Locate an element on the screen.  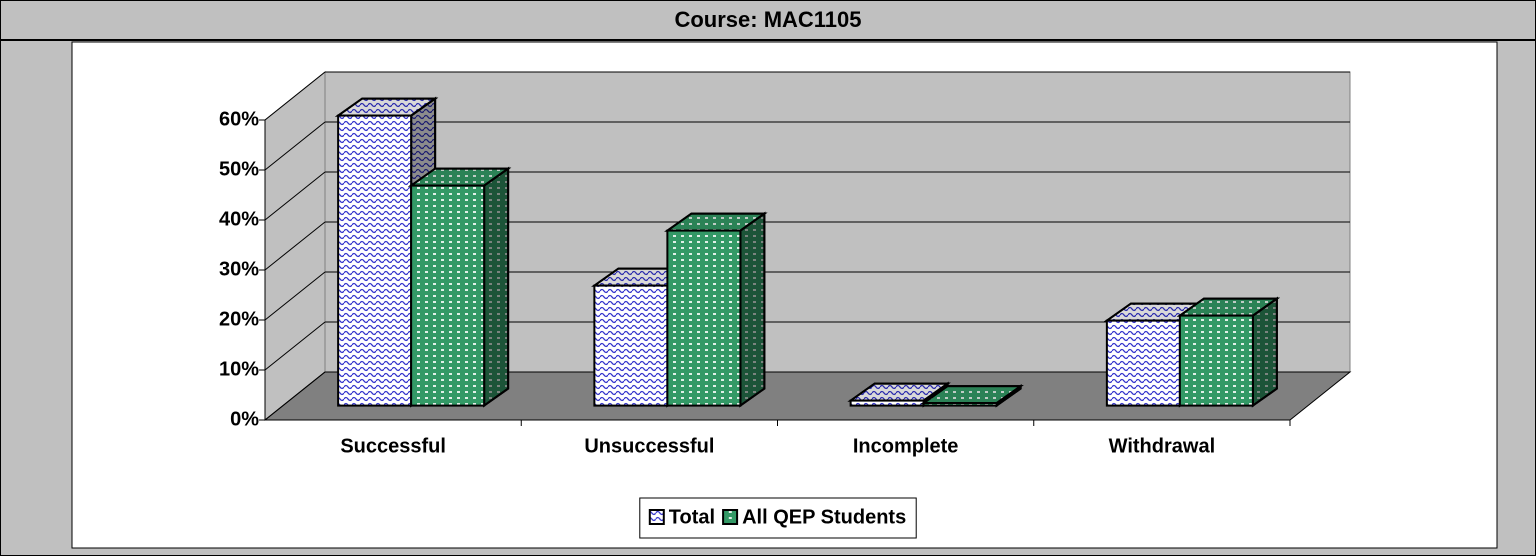
y-tick-label: 30% is located at coordinates (239, 269).